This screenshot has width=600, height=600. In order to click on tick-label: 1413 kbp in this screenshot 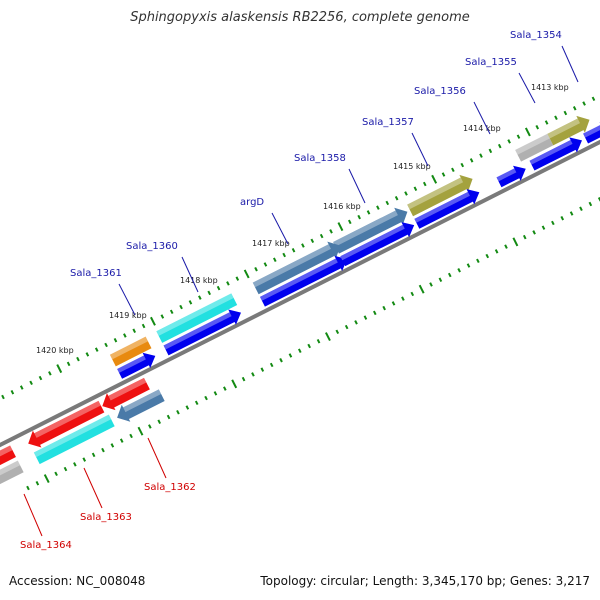, I will do `click(550, 87)`.